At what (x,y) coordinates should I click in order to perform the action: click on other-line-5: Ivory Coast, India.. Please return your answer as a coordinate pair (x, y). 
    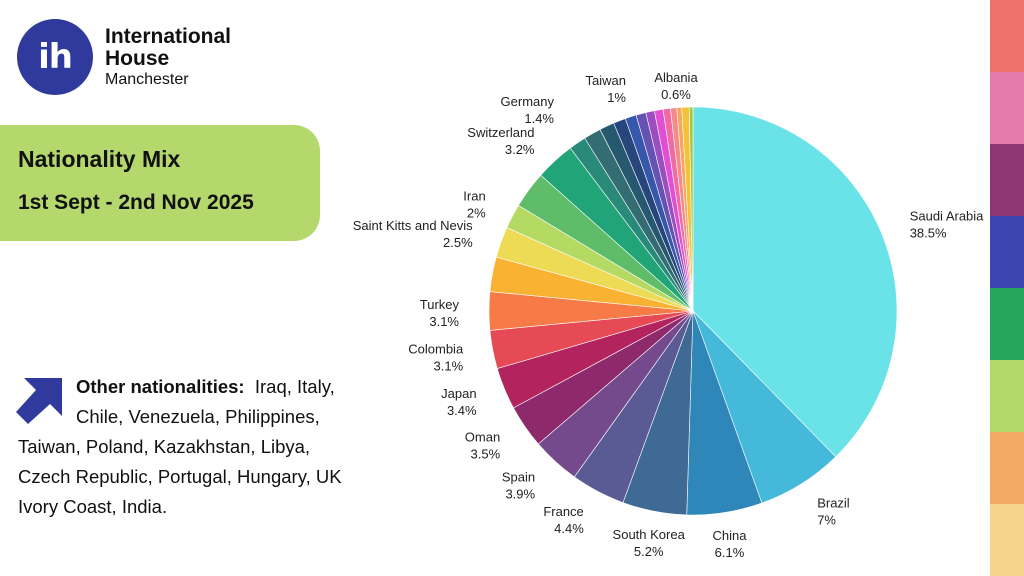
    Looking at the image, I should click on (93, 506).